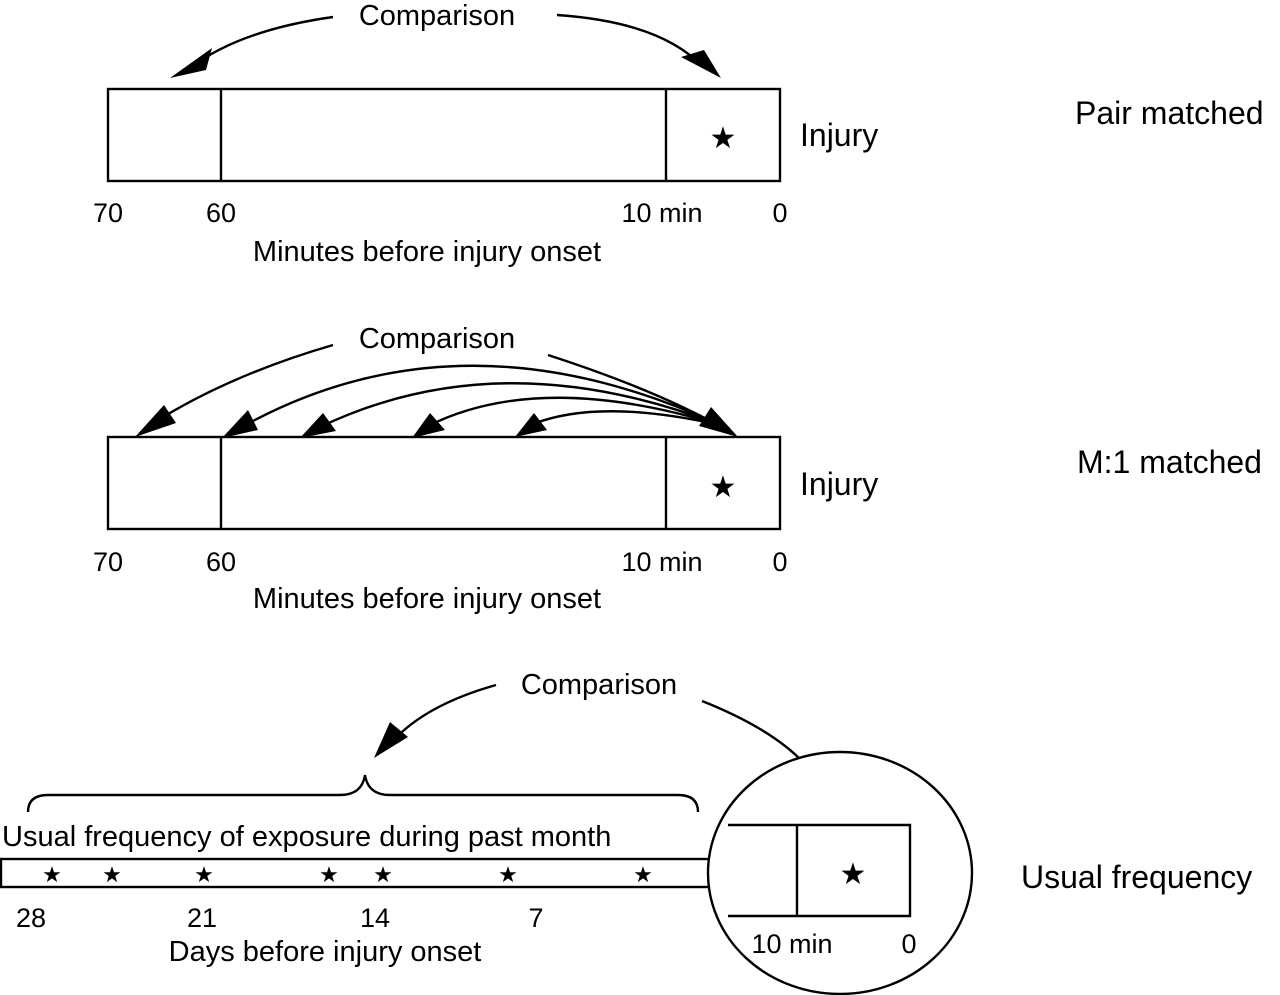 This screenshot has height=995, width=1280. I want to click on tick-label: 7, so click(535, 918).